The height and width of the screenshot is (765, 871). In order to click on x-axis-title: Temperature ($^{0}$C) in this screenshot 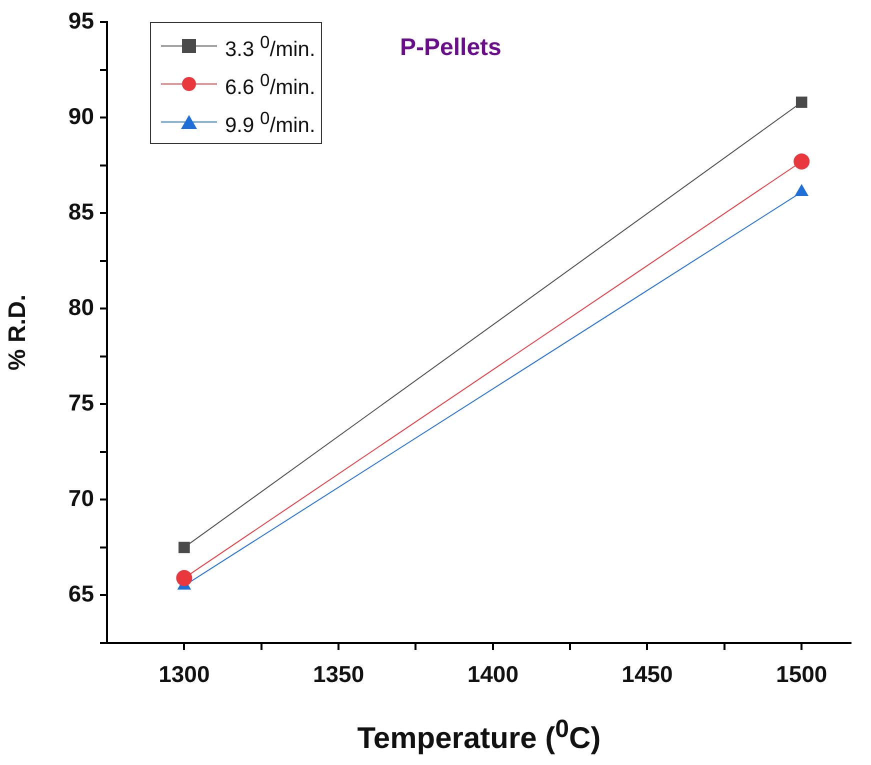, I will do `click(479, 735)`.